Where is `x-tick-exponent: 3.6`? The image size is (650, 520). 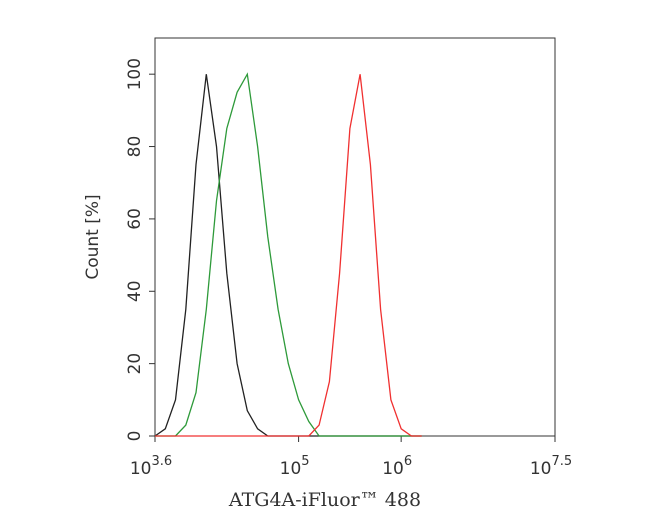
x-tick-exponent: 3.6 is located at coordinates (161, 461).